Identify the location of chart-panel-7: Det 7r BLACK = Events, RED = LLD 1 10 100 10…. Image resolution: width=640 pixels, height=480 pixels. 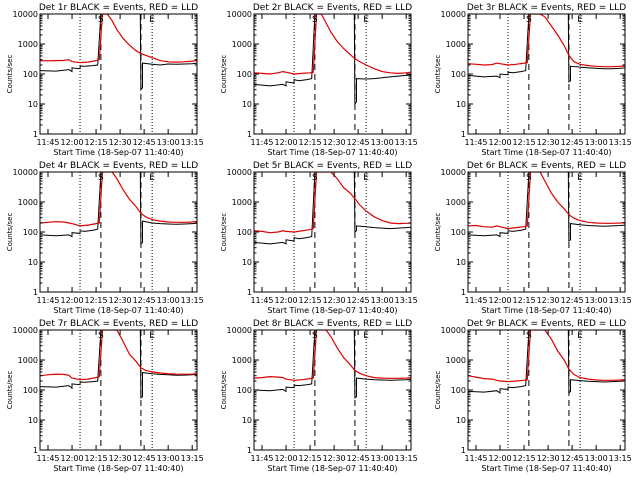
(105, 396).